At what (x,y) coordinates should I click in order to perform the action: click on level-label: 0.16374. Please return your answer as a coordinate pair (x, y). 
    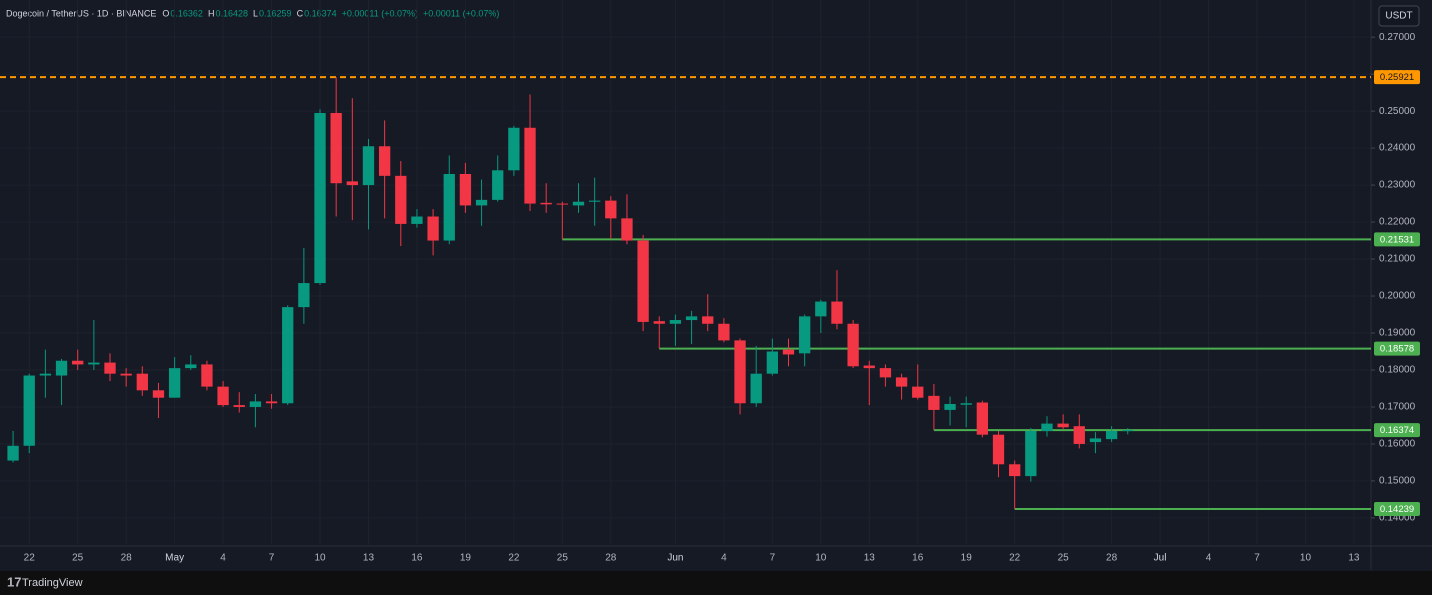
    Looking at the image, I should click on (1397, 430).